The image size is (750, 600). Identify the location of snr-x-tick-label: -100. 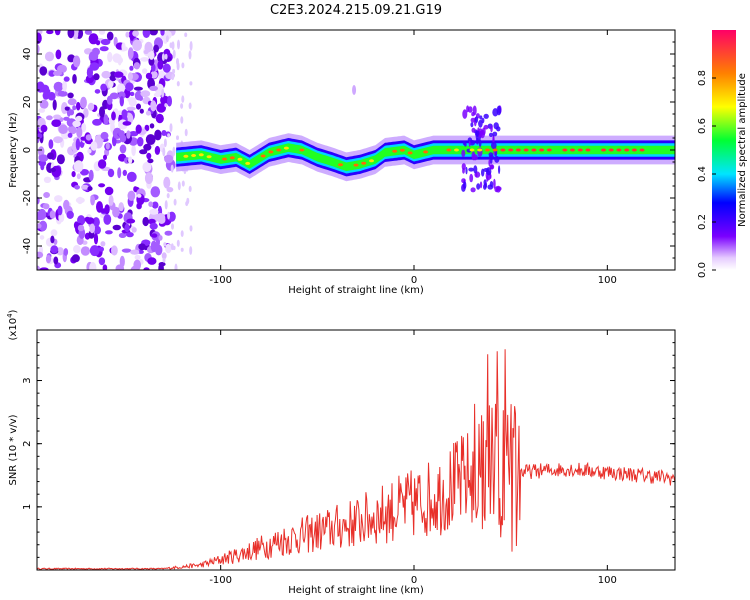
(220, 580).